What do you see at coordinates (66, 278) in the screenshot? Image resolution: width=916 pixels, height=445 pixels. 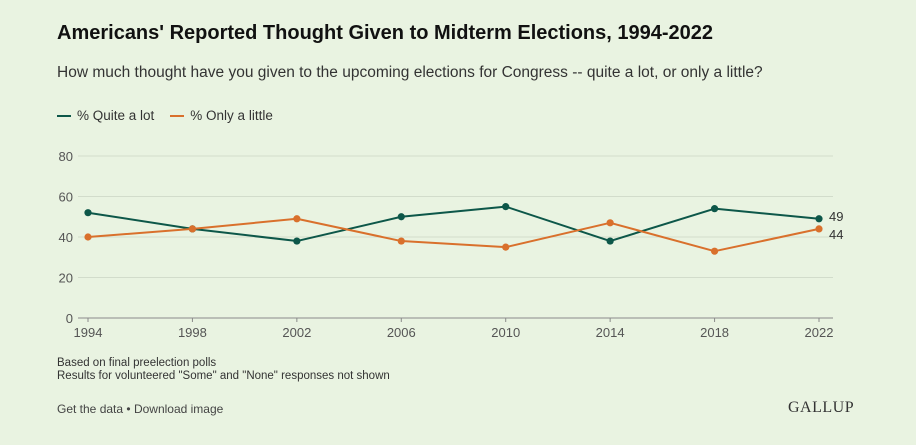 I see `y-tick-label: 20` at bounding box center [66, 278].